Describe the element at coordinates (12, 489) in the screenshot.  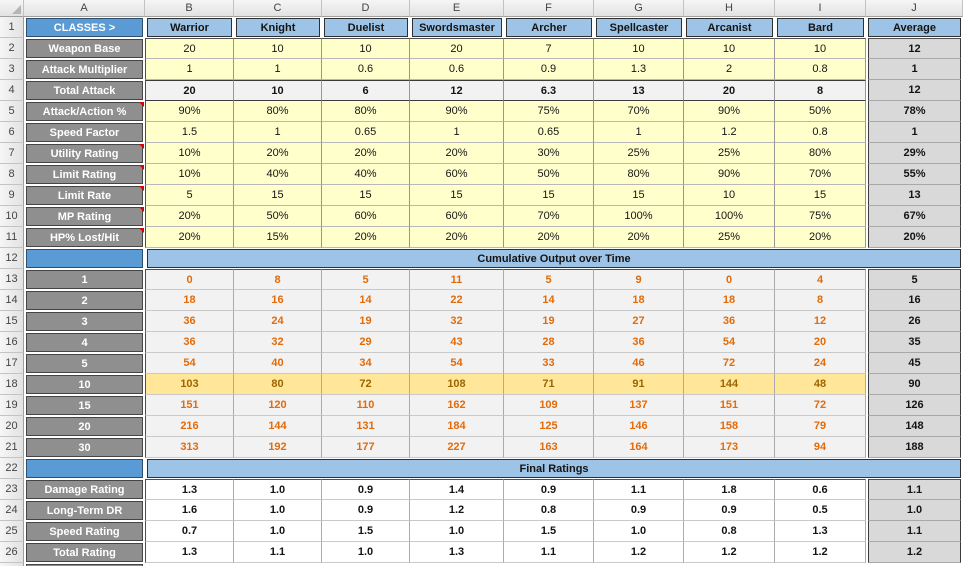
I see `row-header-23: 23` at that location.